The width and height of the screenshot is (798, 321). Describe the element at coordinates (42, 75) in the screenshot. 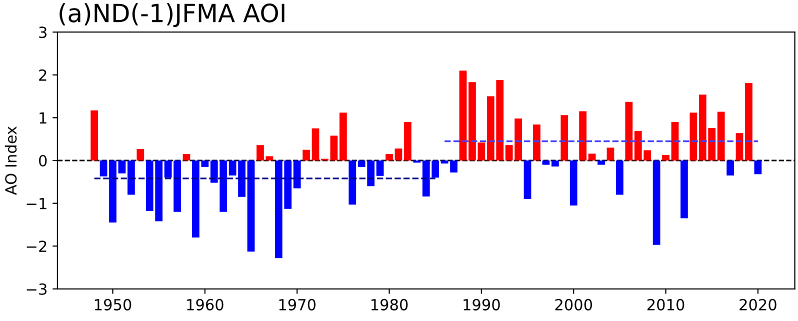

I see `y-tick-label: 2` at that location.